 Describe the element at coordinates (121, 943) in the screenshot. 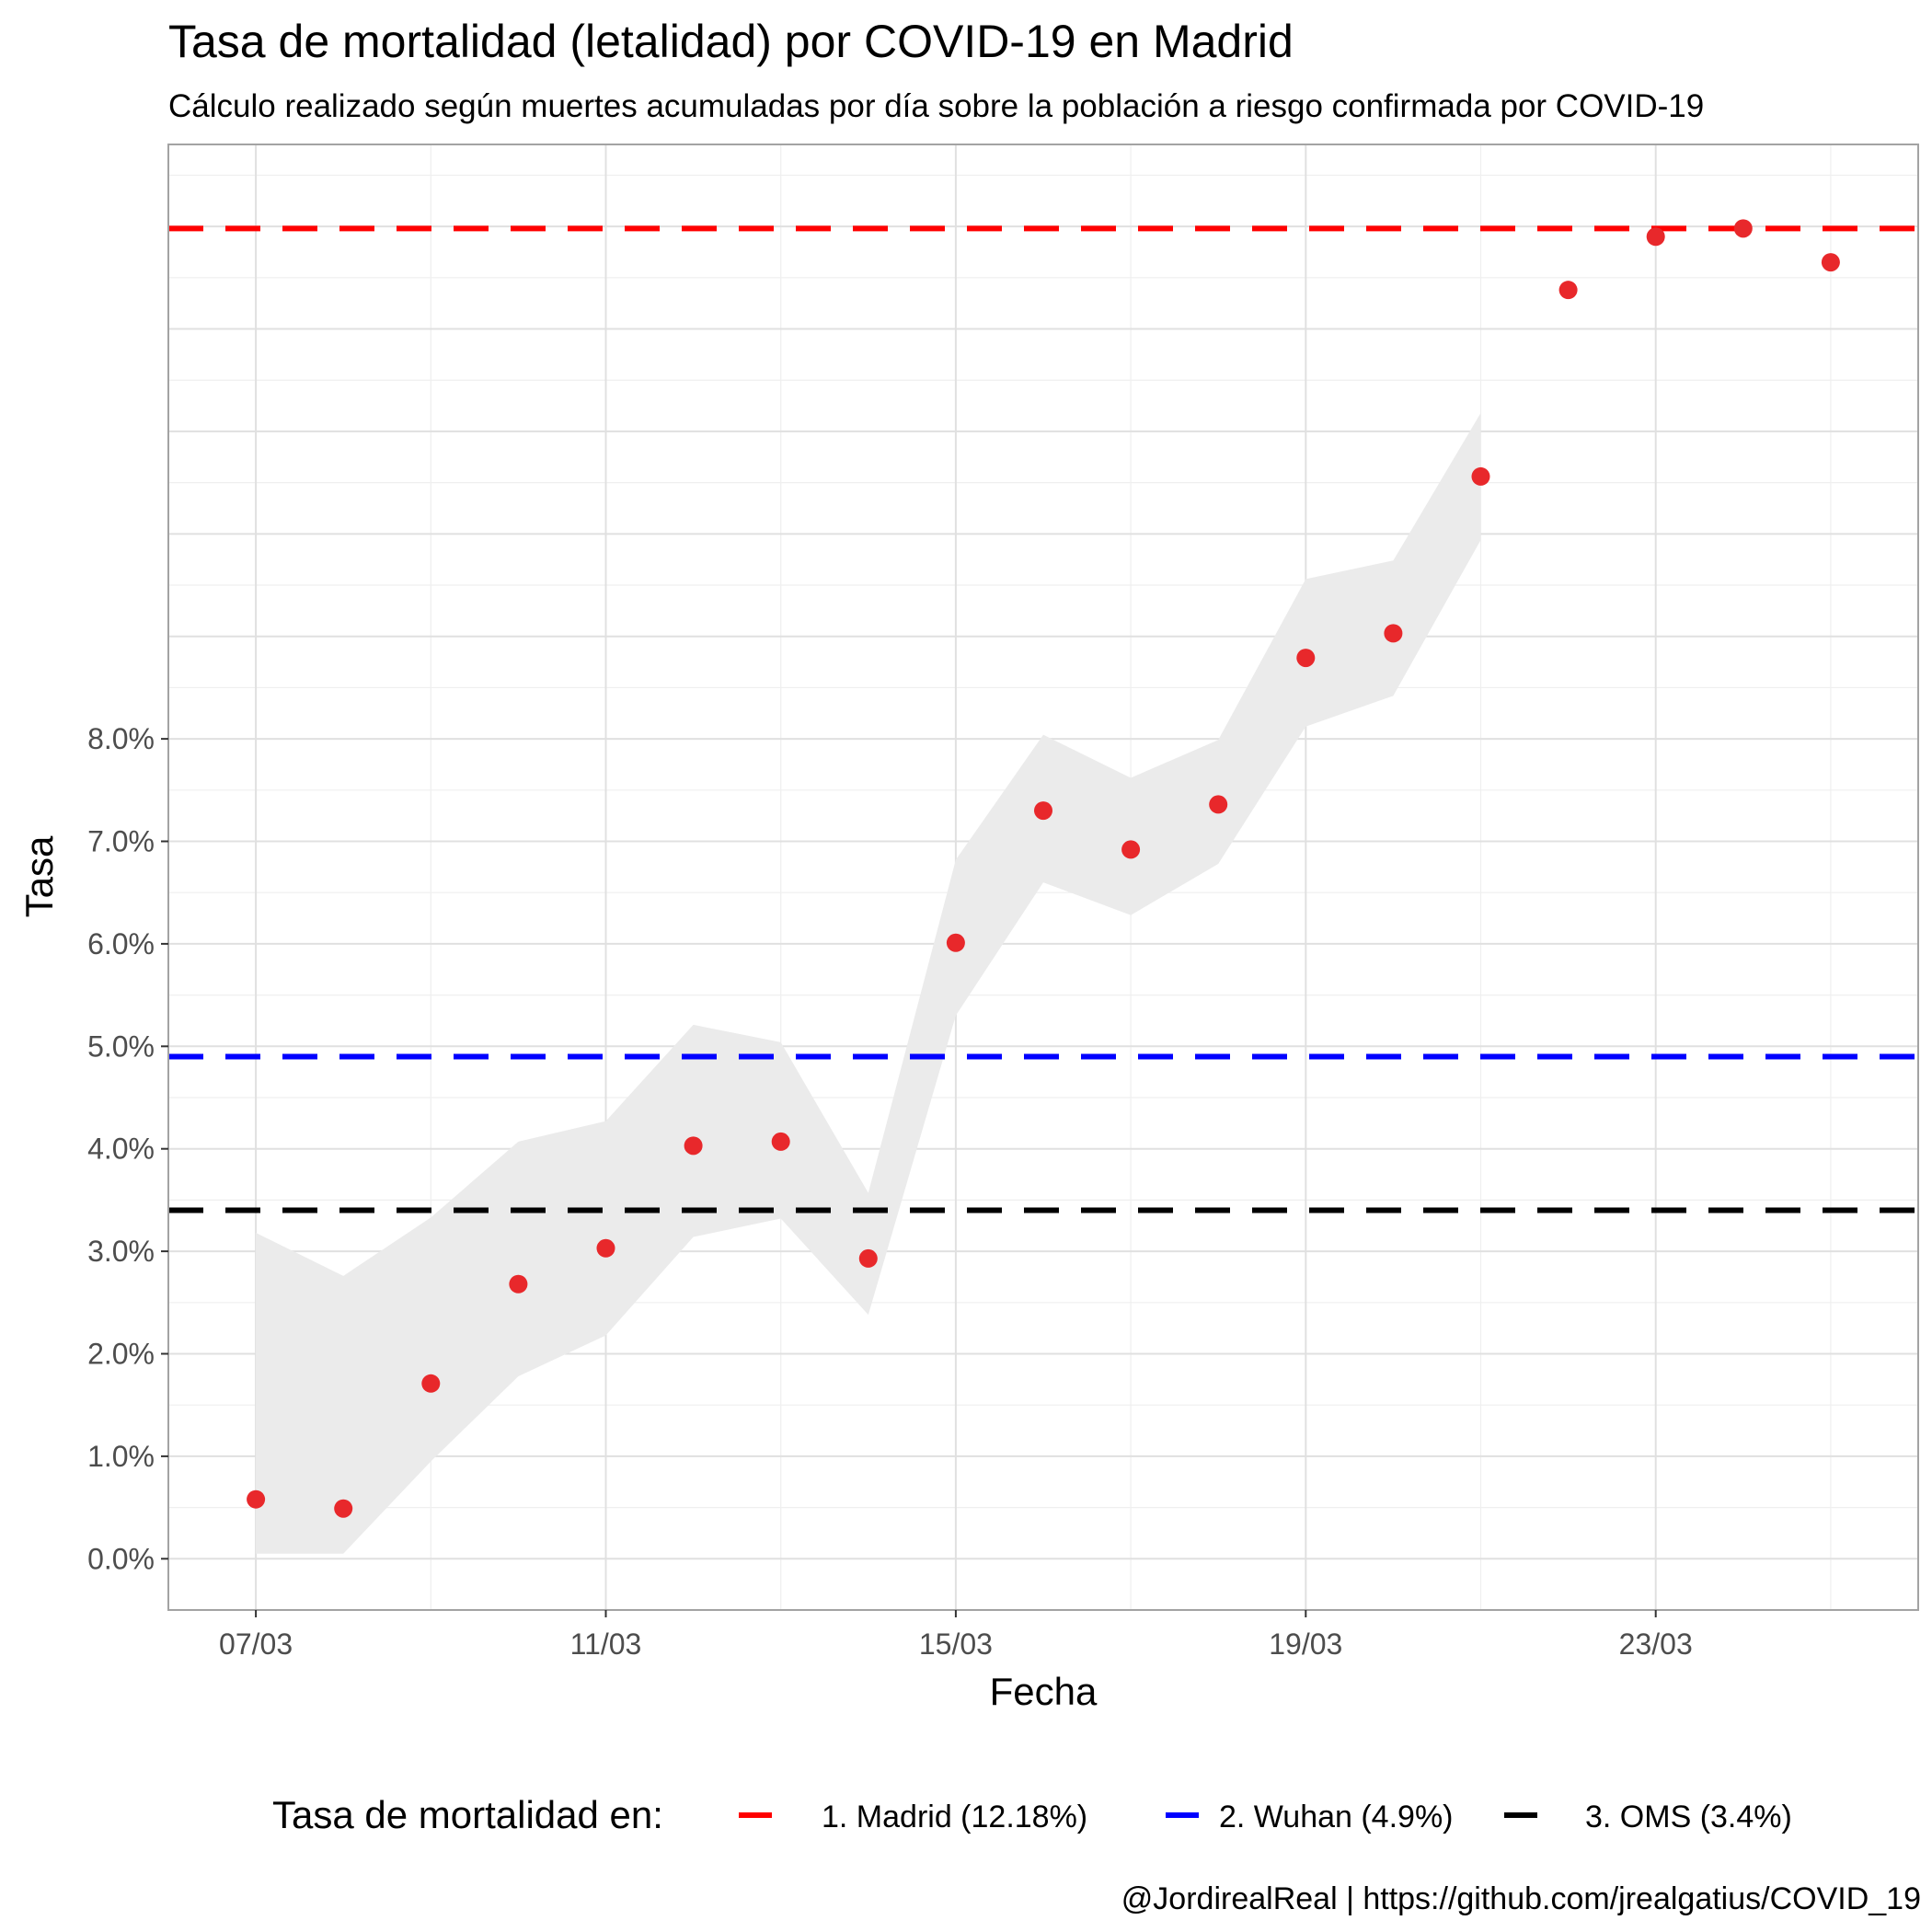

I see `y-tick-label: 6.0%` at that location.